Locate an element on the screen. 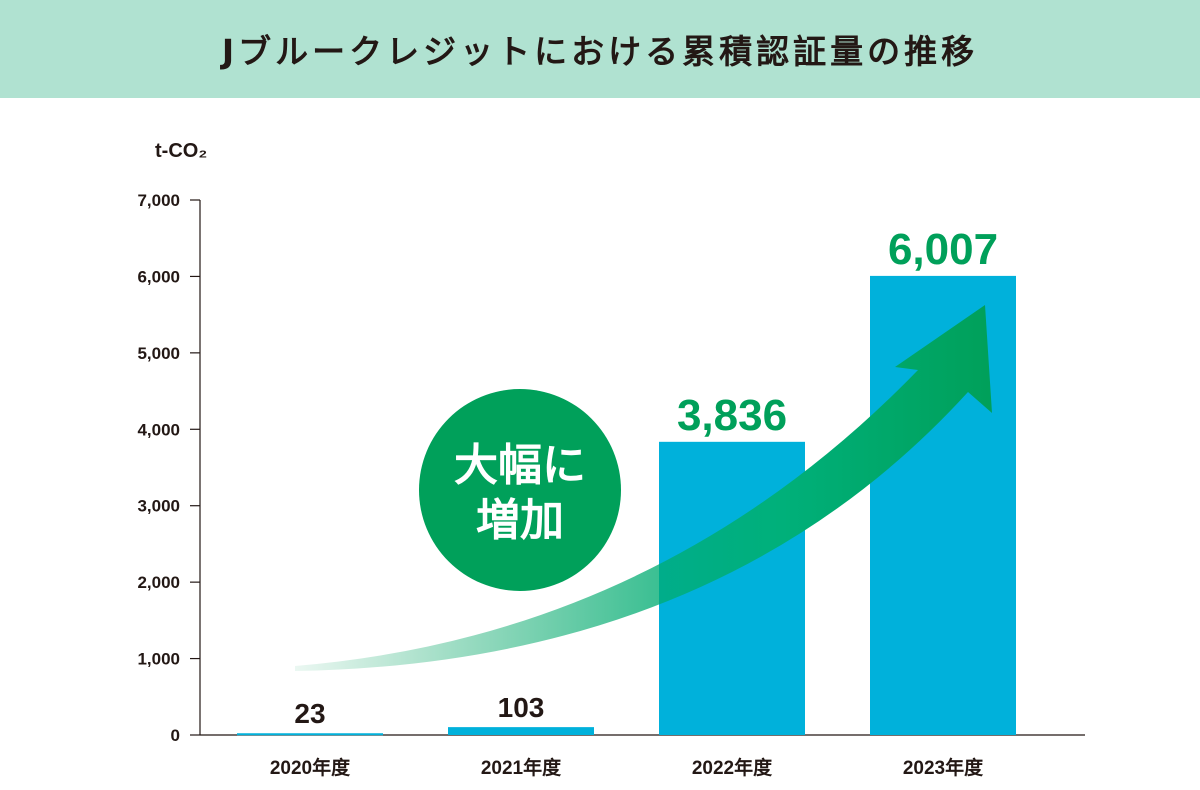  badge-circle is located at coordinates (520, 490).